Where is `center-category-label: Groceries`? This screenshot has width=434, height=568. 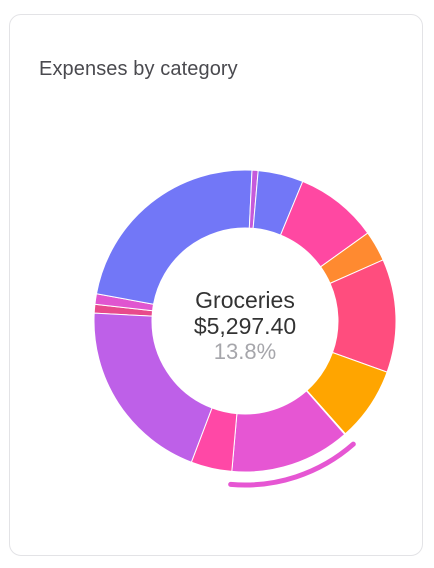
center-category-label: Groceries is located at coordinates (245, 300).